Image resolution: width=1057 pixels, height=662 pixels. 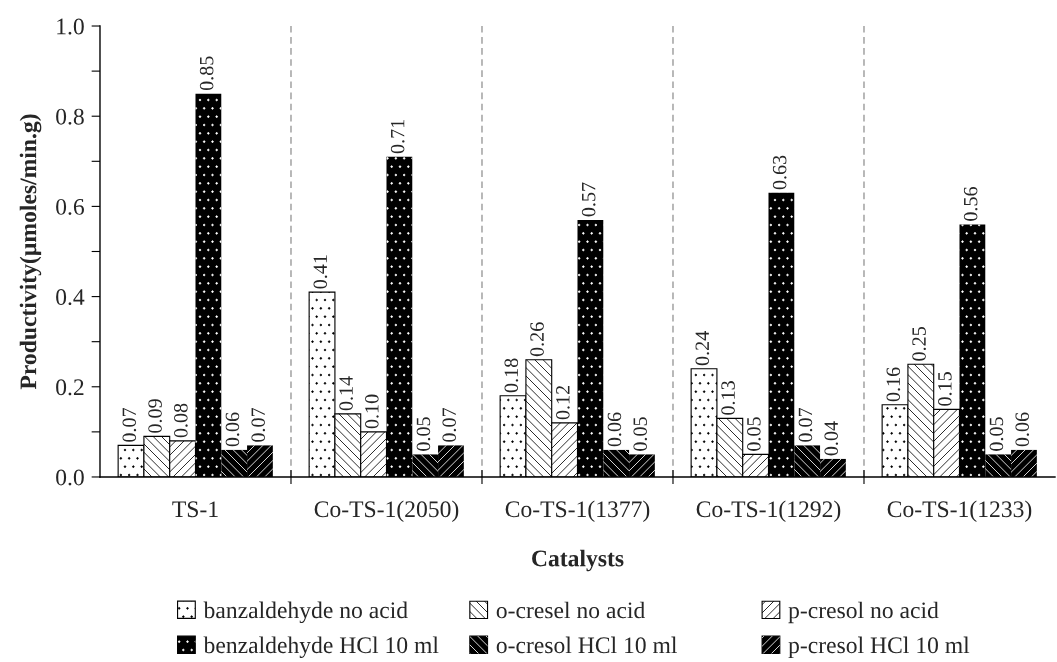 I want to click on data-label: 0.26, so click(x=537, y=339).